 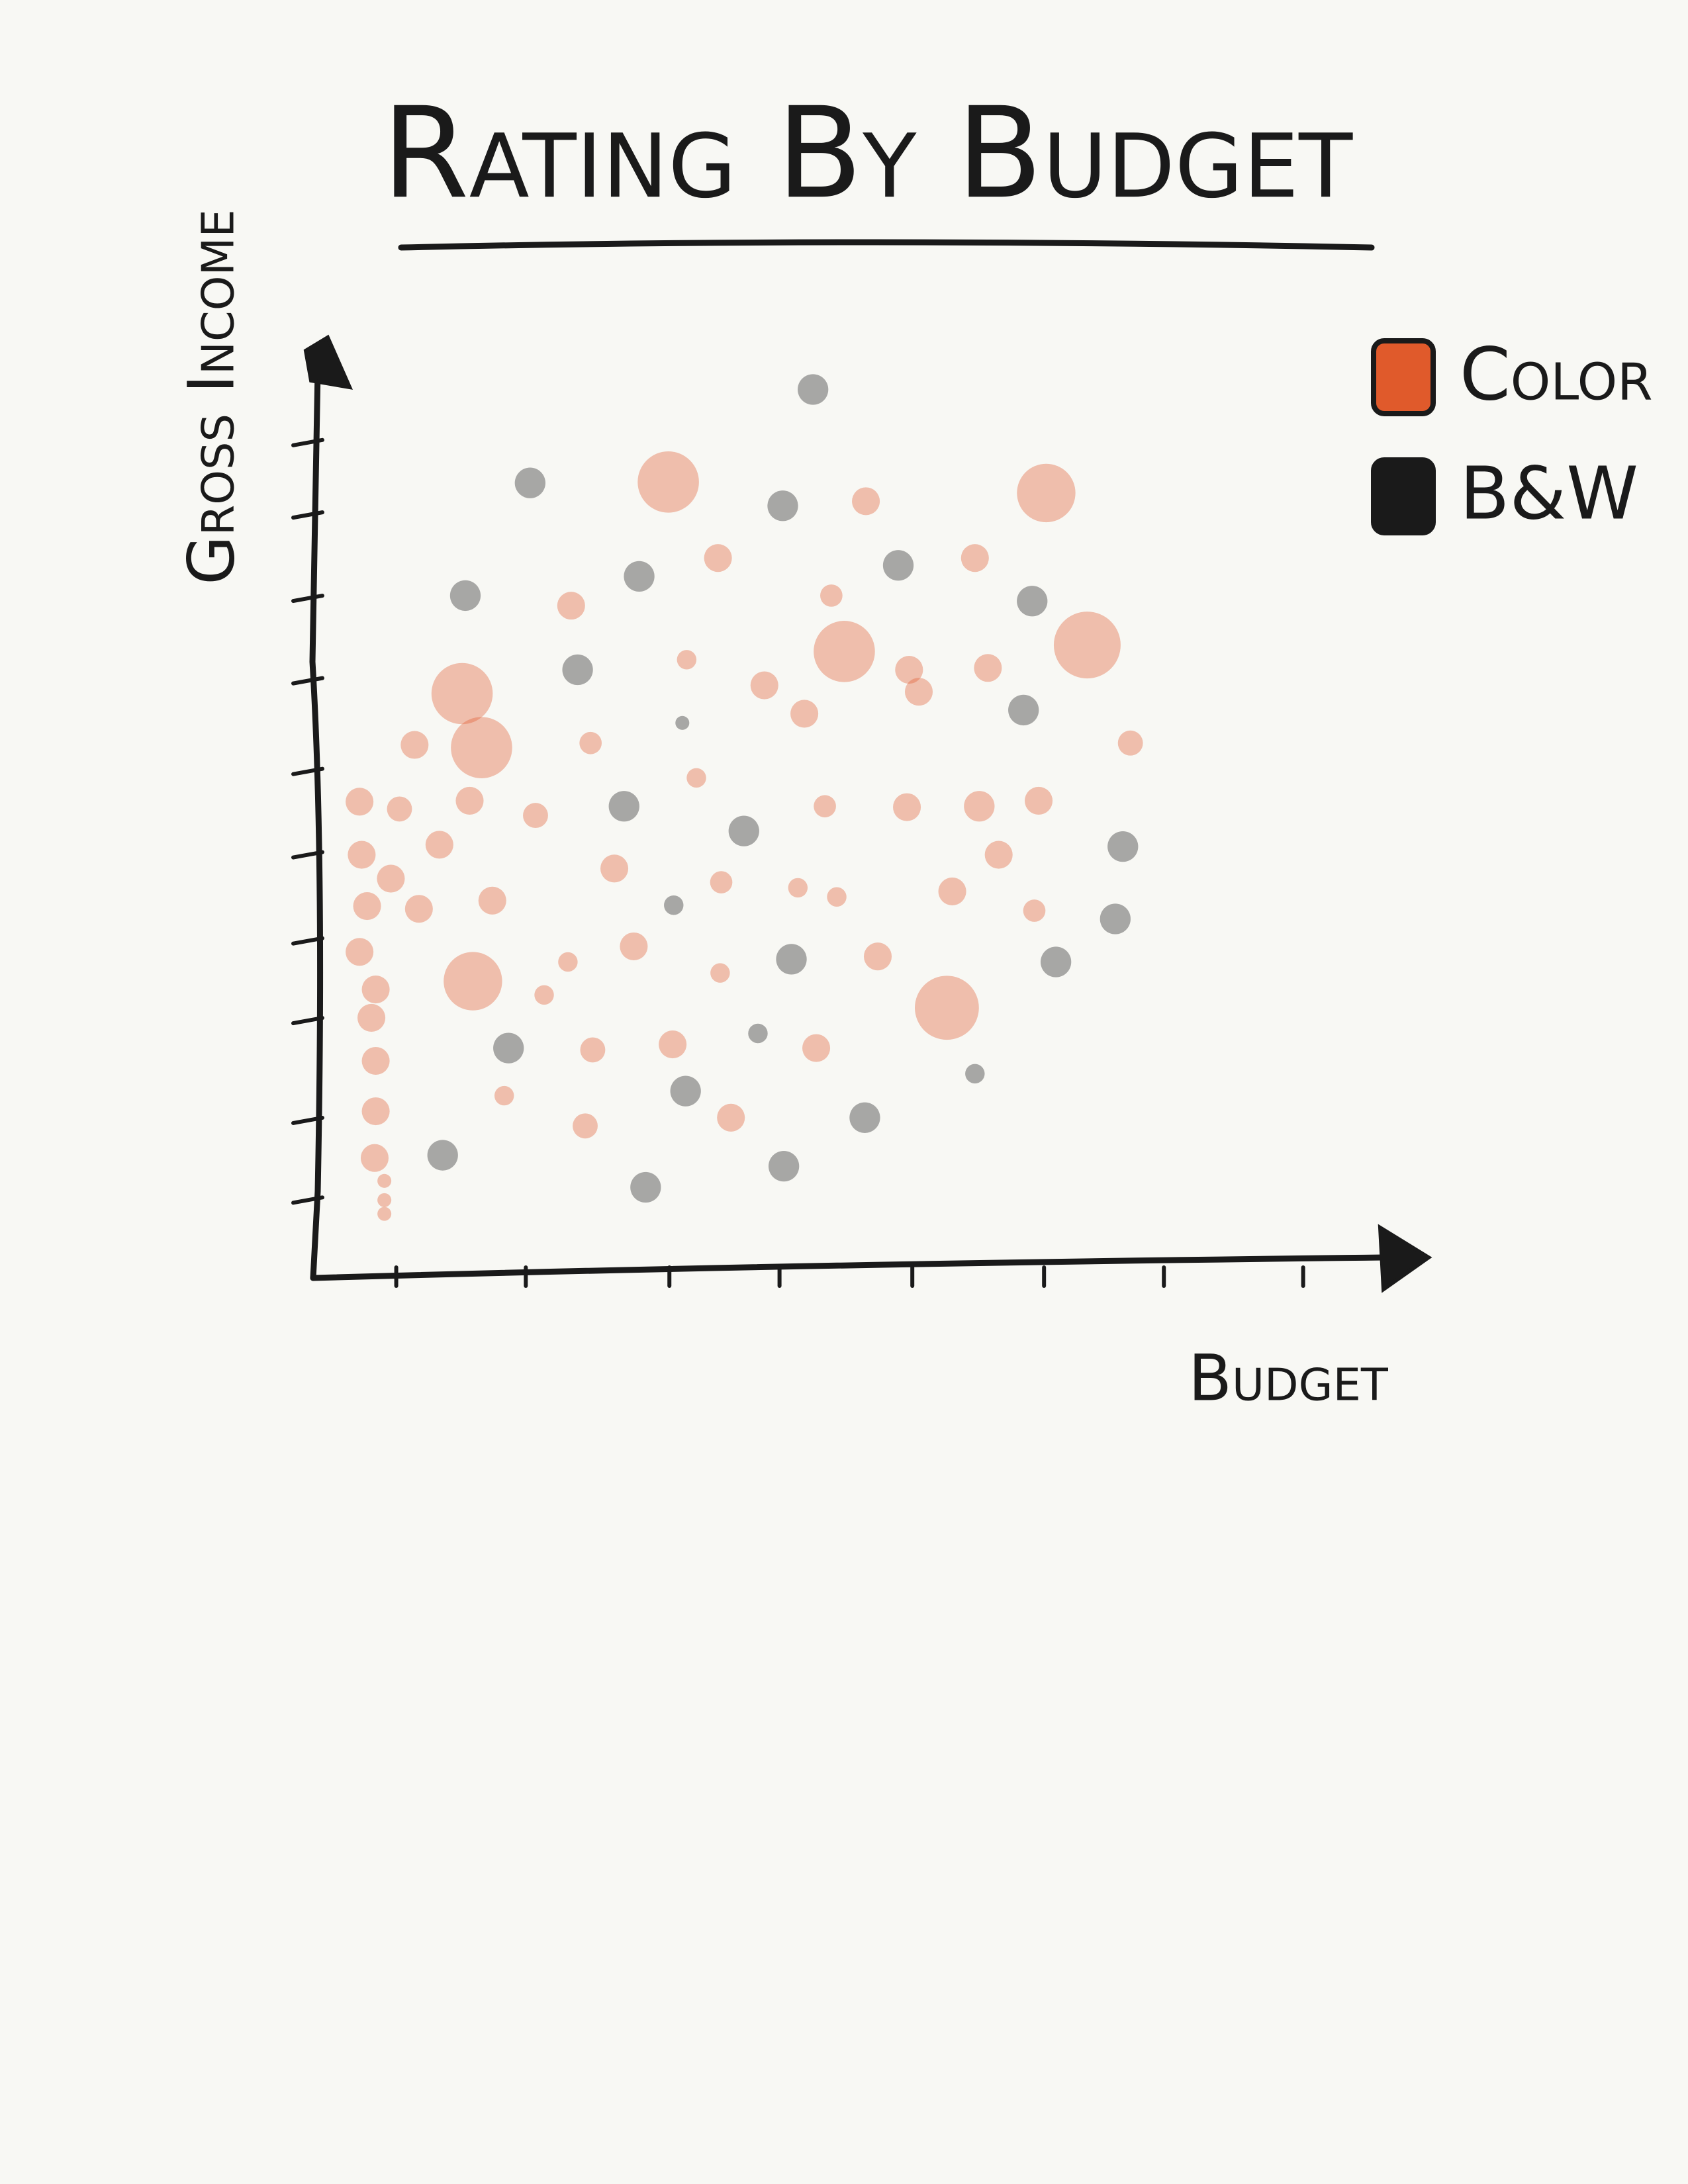 What do you see at coordinates (886, 245) in the screenshot?
I see `title-underline` at bounding box center [886, 245].